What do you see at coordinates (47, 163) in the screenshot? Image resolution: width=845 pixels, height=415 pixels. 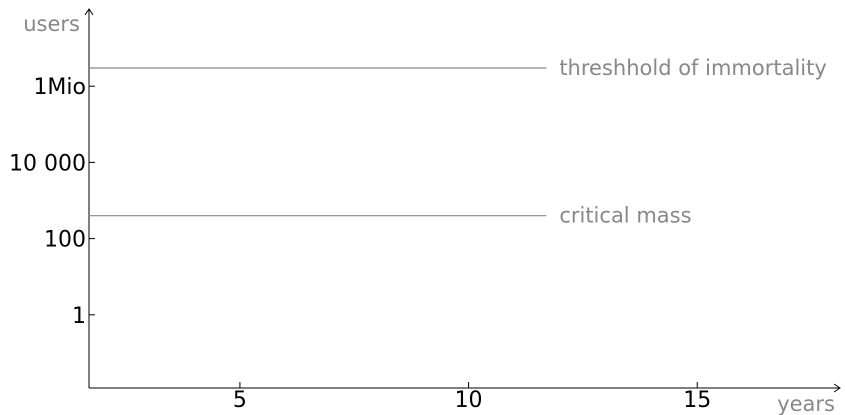 I see `y-tick-label: 10 000` at bounding box center [47, 163].